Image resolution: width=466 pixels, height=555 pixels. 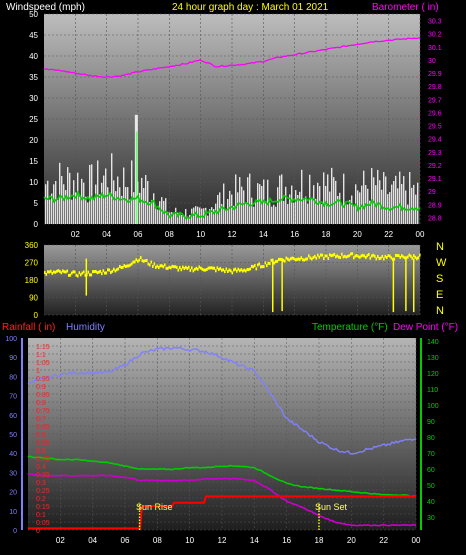 What do you see at coordinates (431, 518) in the screenshot?
I see `temperature-ytick-label: 30` at bounding box center [431, 518].